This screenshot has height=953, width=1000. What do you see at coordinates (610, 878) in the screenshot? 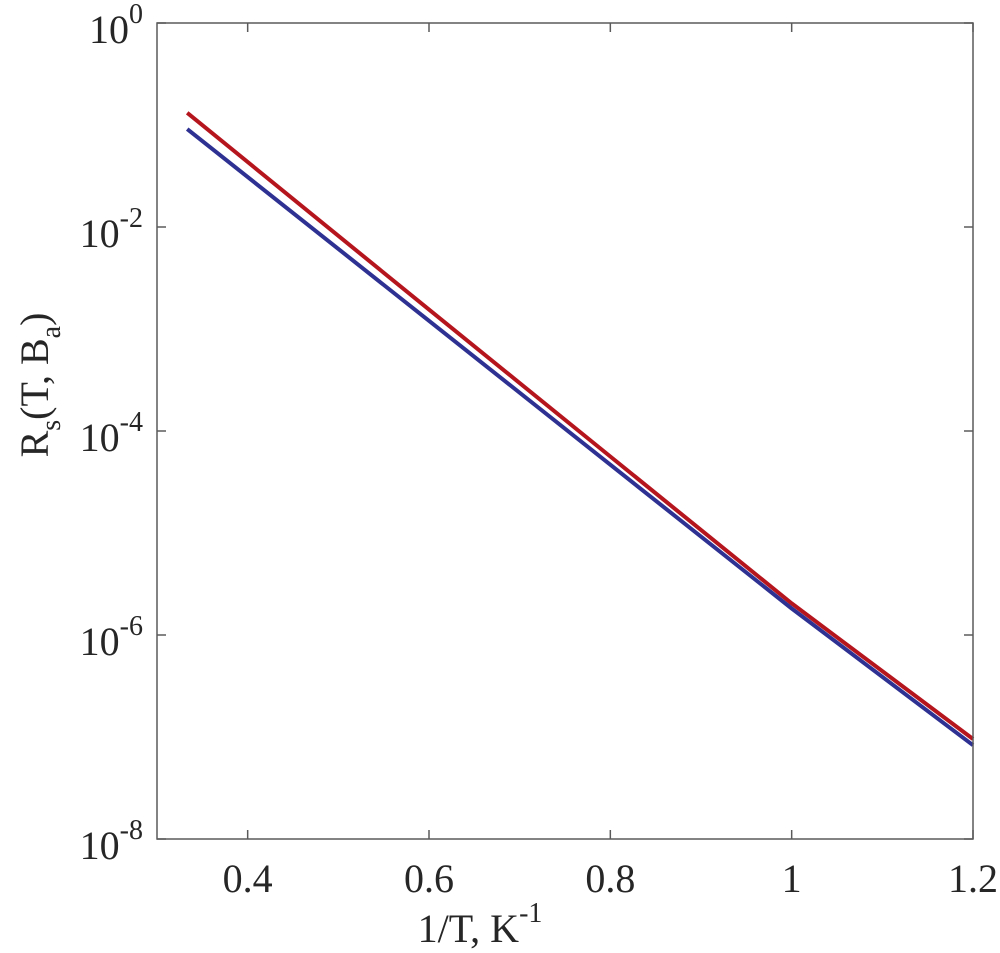
I see `x-tick-label: 0.8` at bounding box center [610, 878].